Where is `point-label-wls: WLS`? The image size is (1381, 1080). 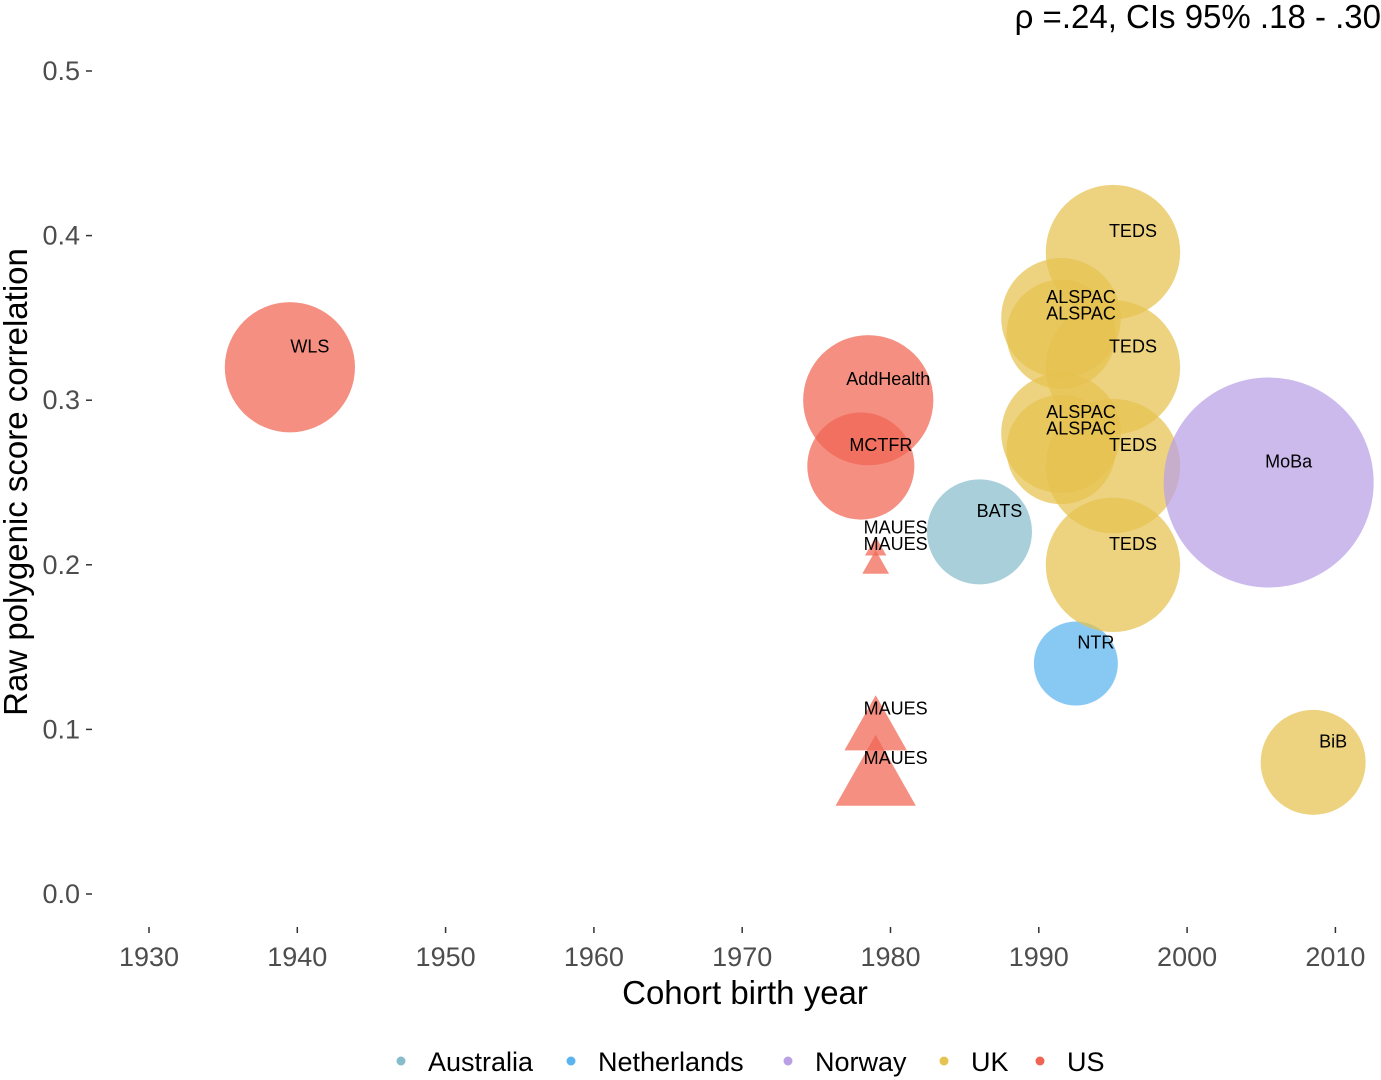
point-label-wls: WLS is located at coordinates (309, 346).